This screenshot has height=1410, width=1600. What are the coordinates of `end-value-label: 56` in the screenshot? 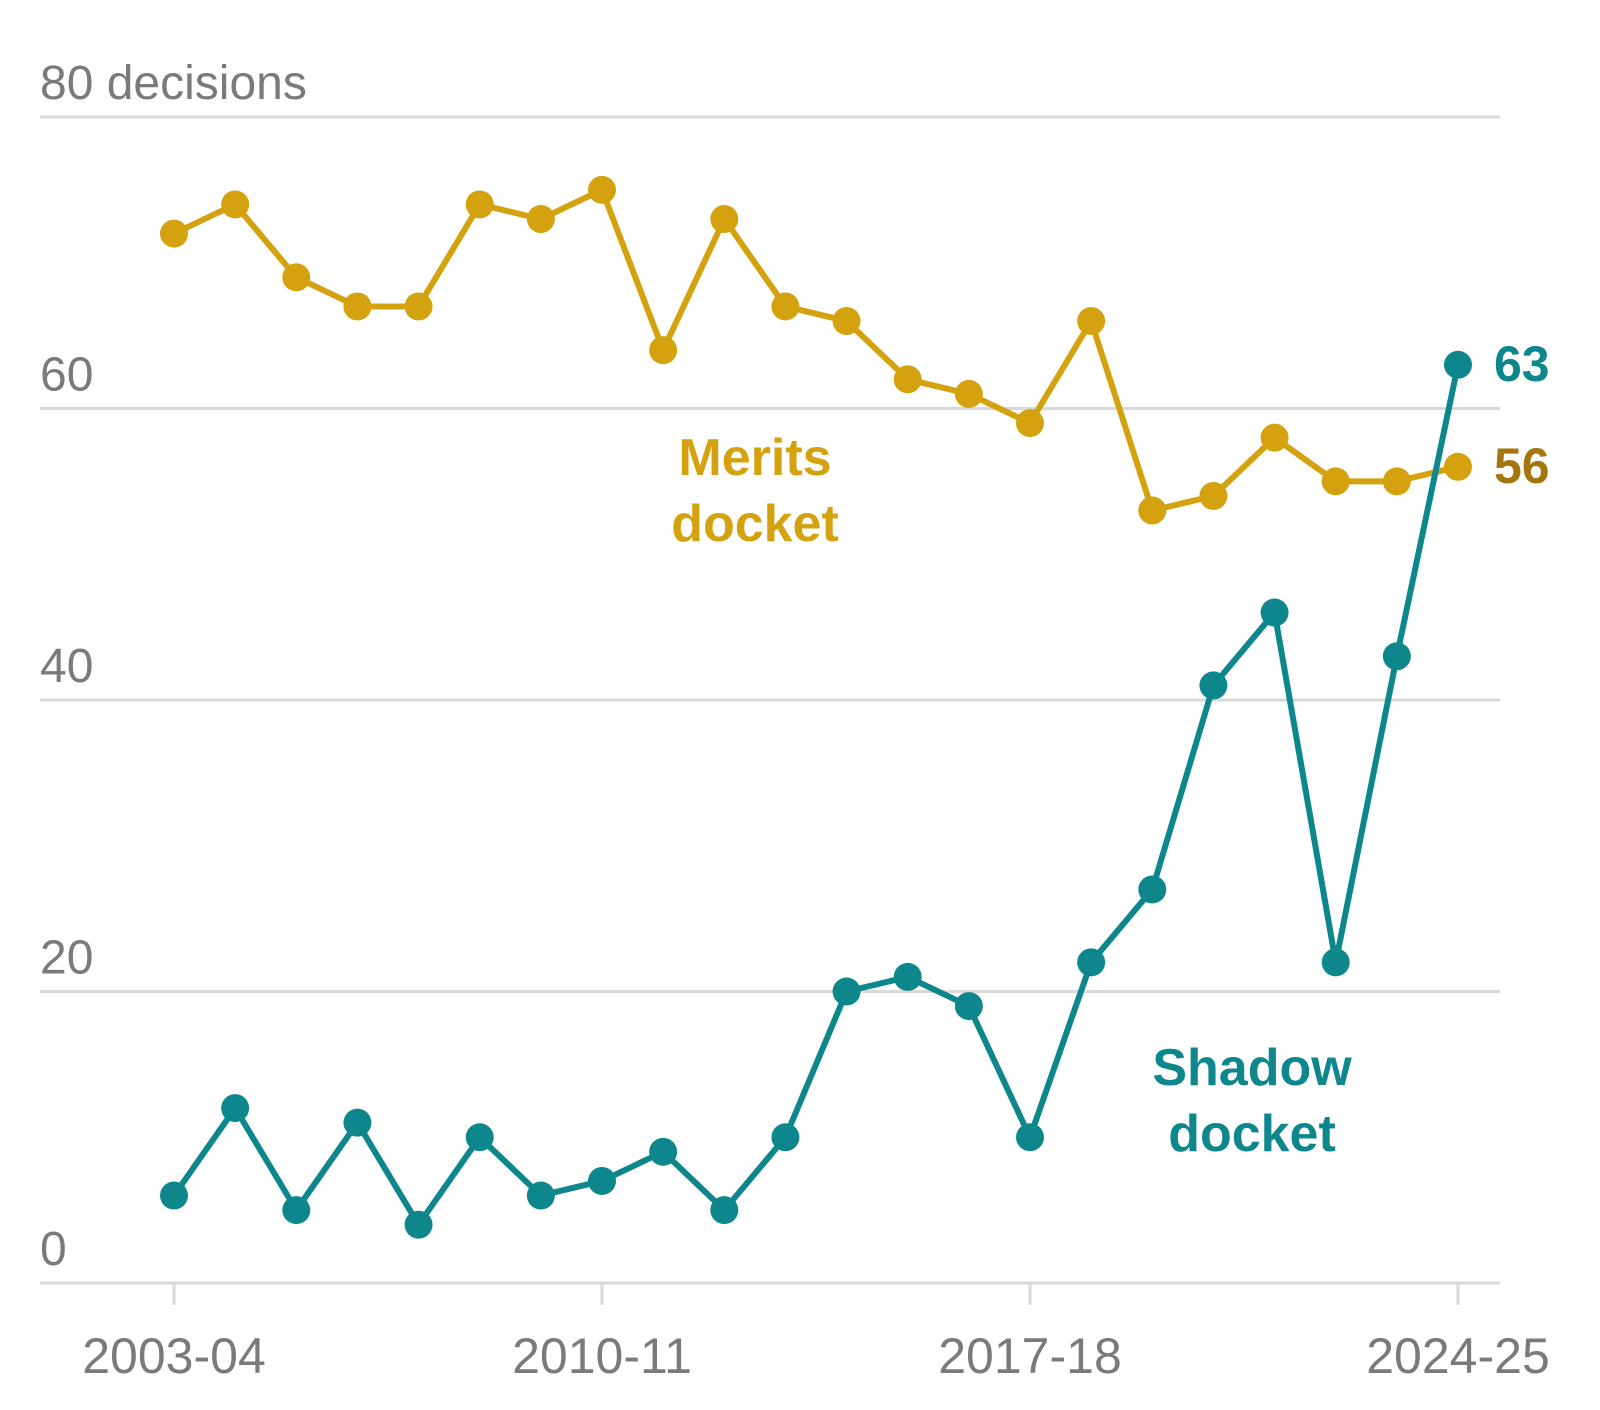 It's located at (1522, 466).